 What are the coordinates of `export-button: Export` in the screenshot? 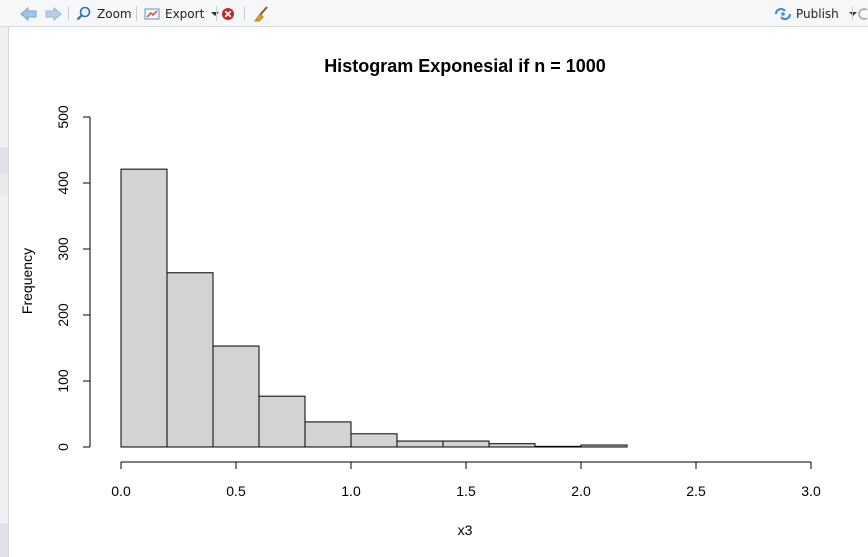 It's located at (182, 13).